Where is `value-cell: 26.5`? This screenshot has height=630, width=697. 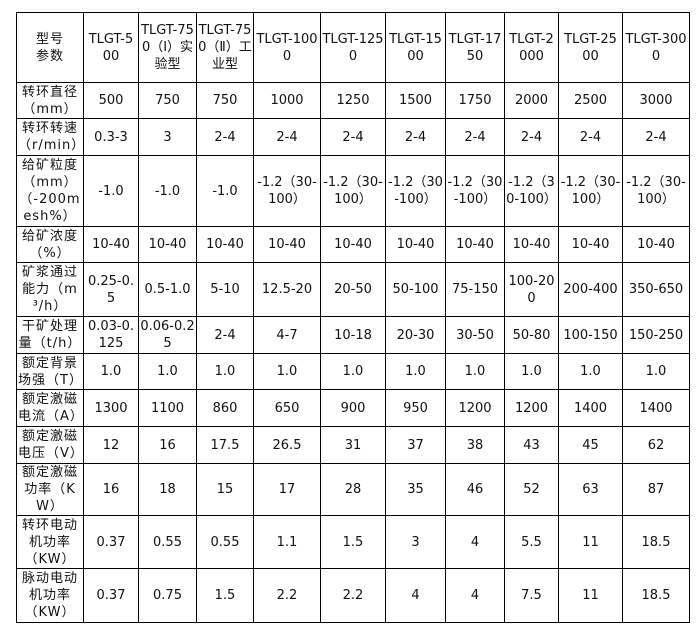 value-cell: 26.5 is located at coordinates (287, 445).